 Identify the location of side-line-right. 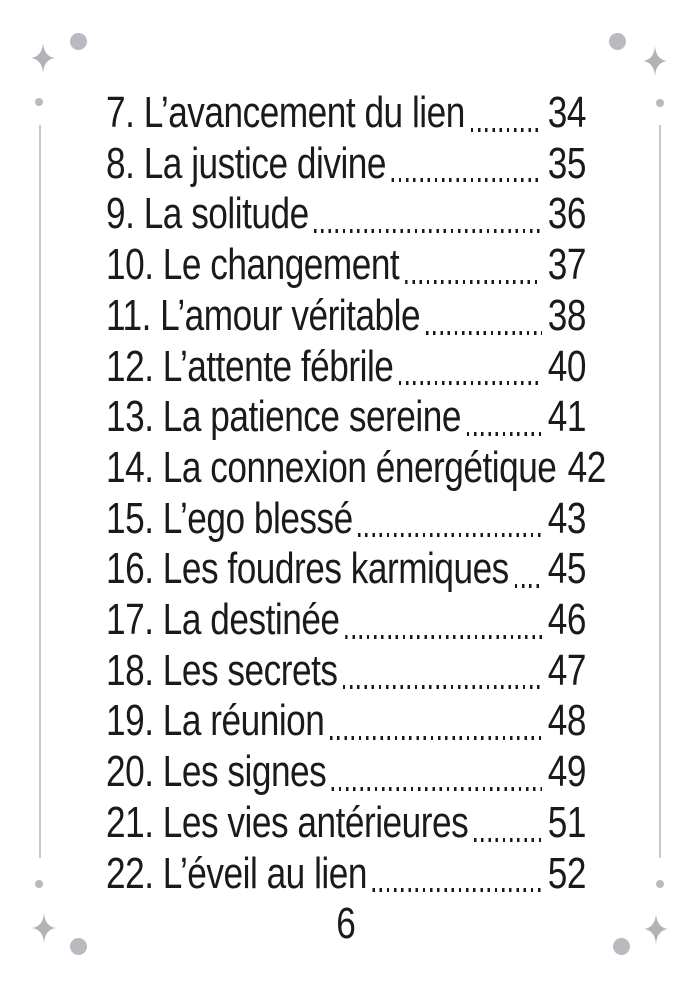
(660, 491).